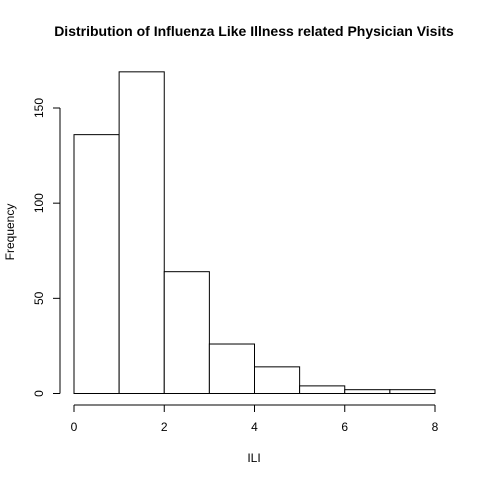  What do you see at coordinates (164, 427) in the screenshot?
I see `x-tick-label-1: 2` at bounding box center [164, 427].